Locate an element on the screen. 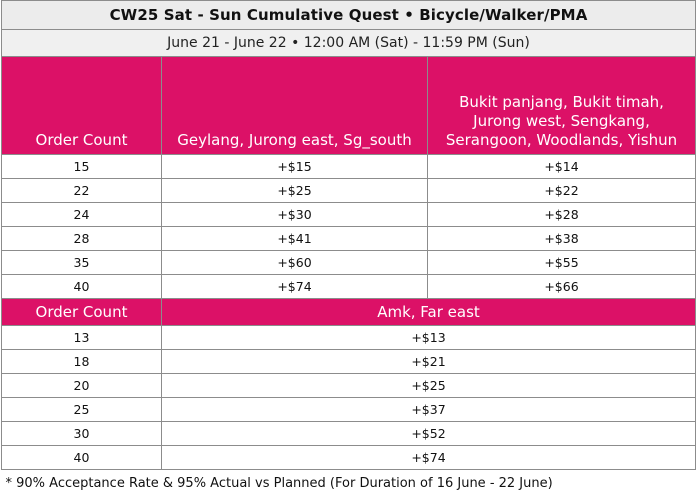 This screenshot has height=496, width=696. table-row: 40+$74 is located at coordinates (349, 458).